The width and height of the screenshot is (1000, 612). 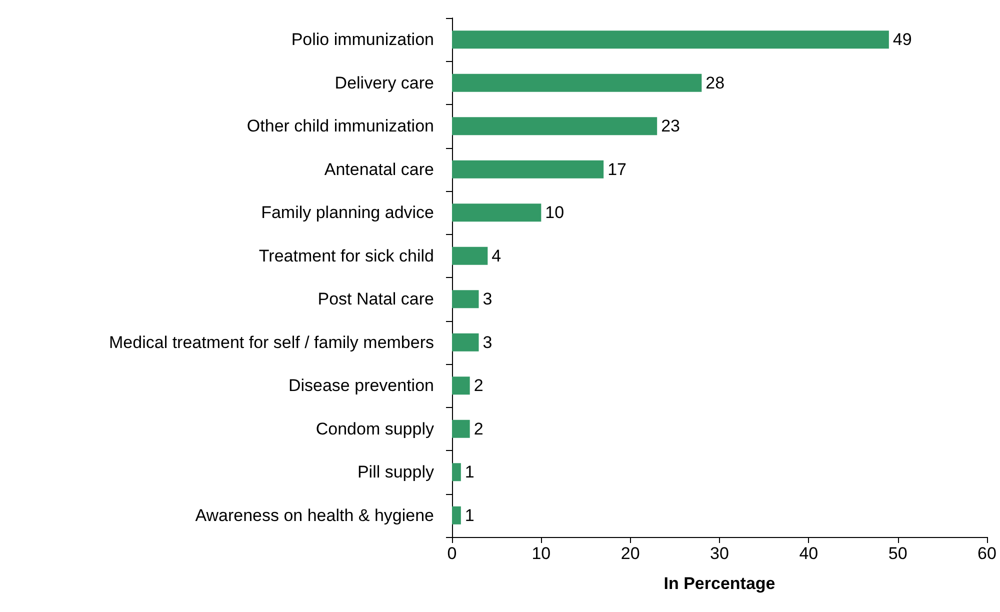 I want to click on y-tick-label: Polio immunization, so click(x=362, y=40).